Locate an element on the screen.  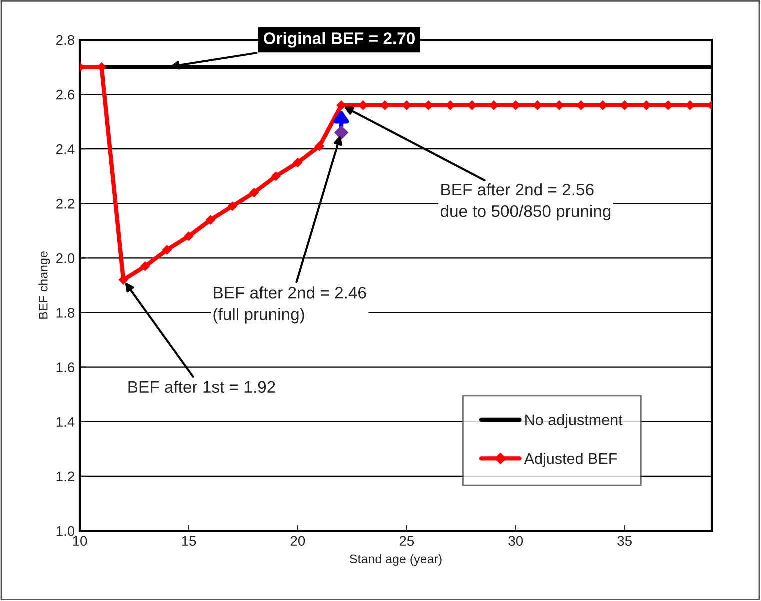
x-tick-label: 15 is located at coordinates (189, 541).